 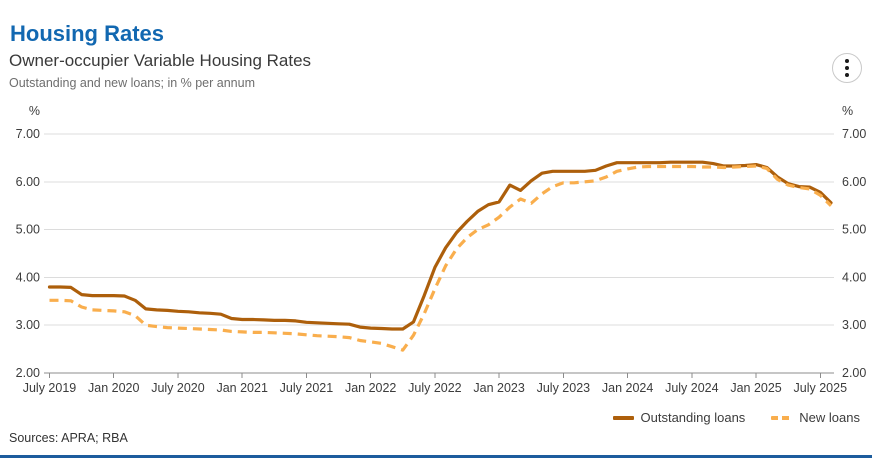 I want to click on legend-item-new-loans: New loans, so click(x=815, y=417).